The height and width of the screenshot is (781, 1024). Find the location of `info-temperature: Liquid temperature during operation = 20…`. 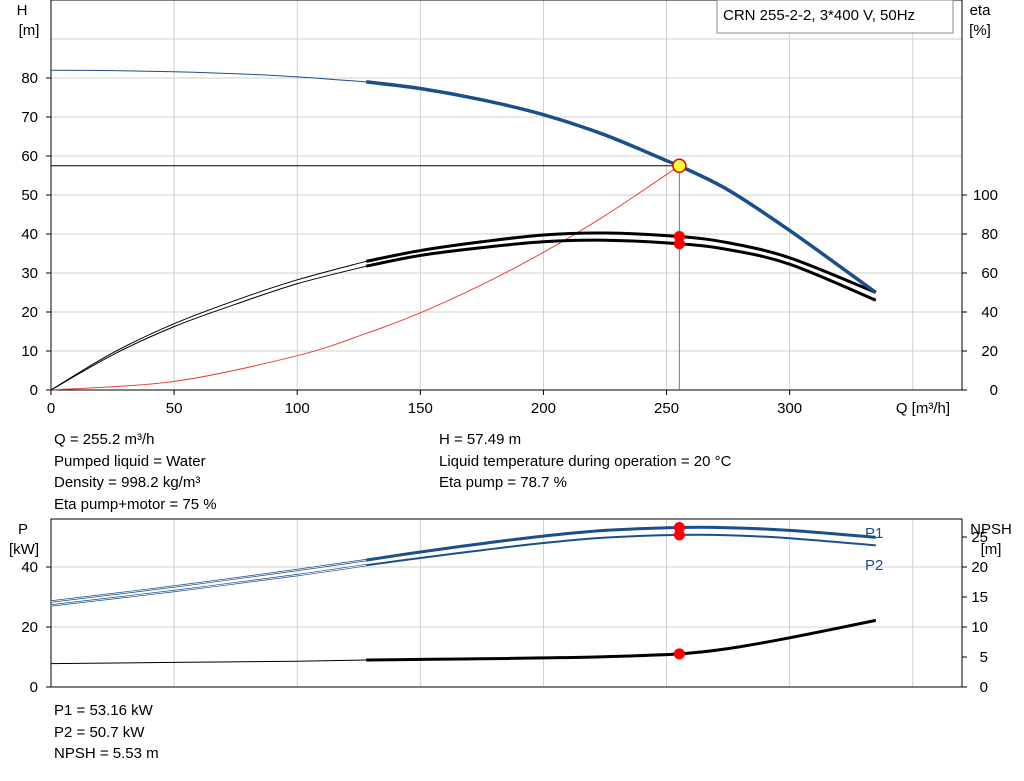

info-temperature: Liquid temperature during operation = 20… is located at coordinates (585, 461).